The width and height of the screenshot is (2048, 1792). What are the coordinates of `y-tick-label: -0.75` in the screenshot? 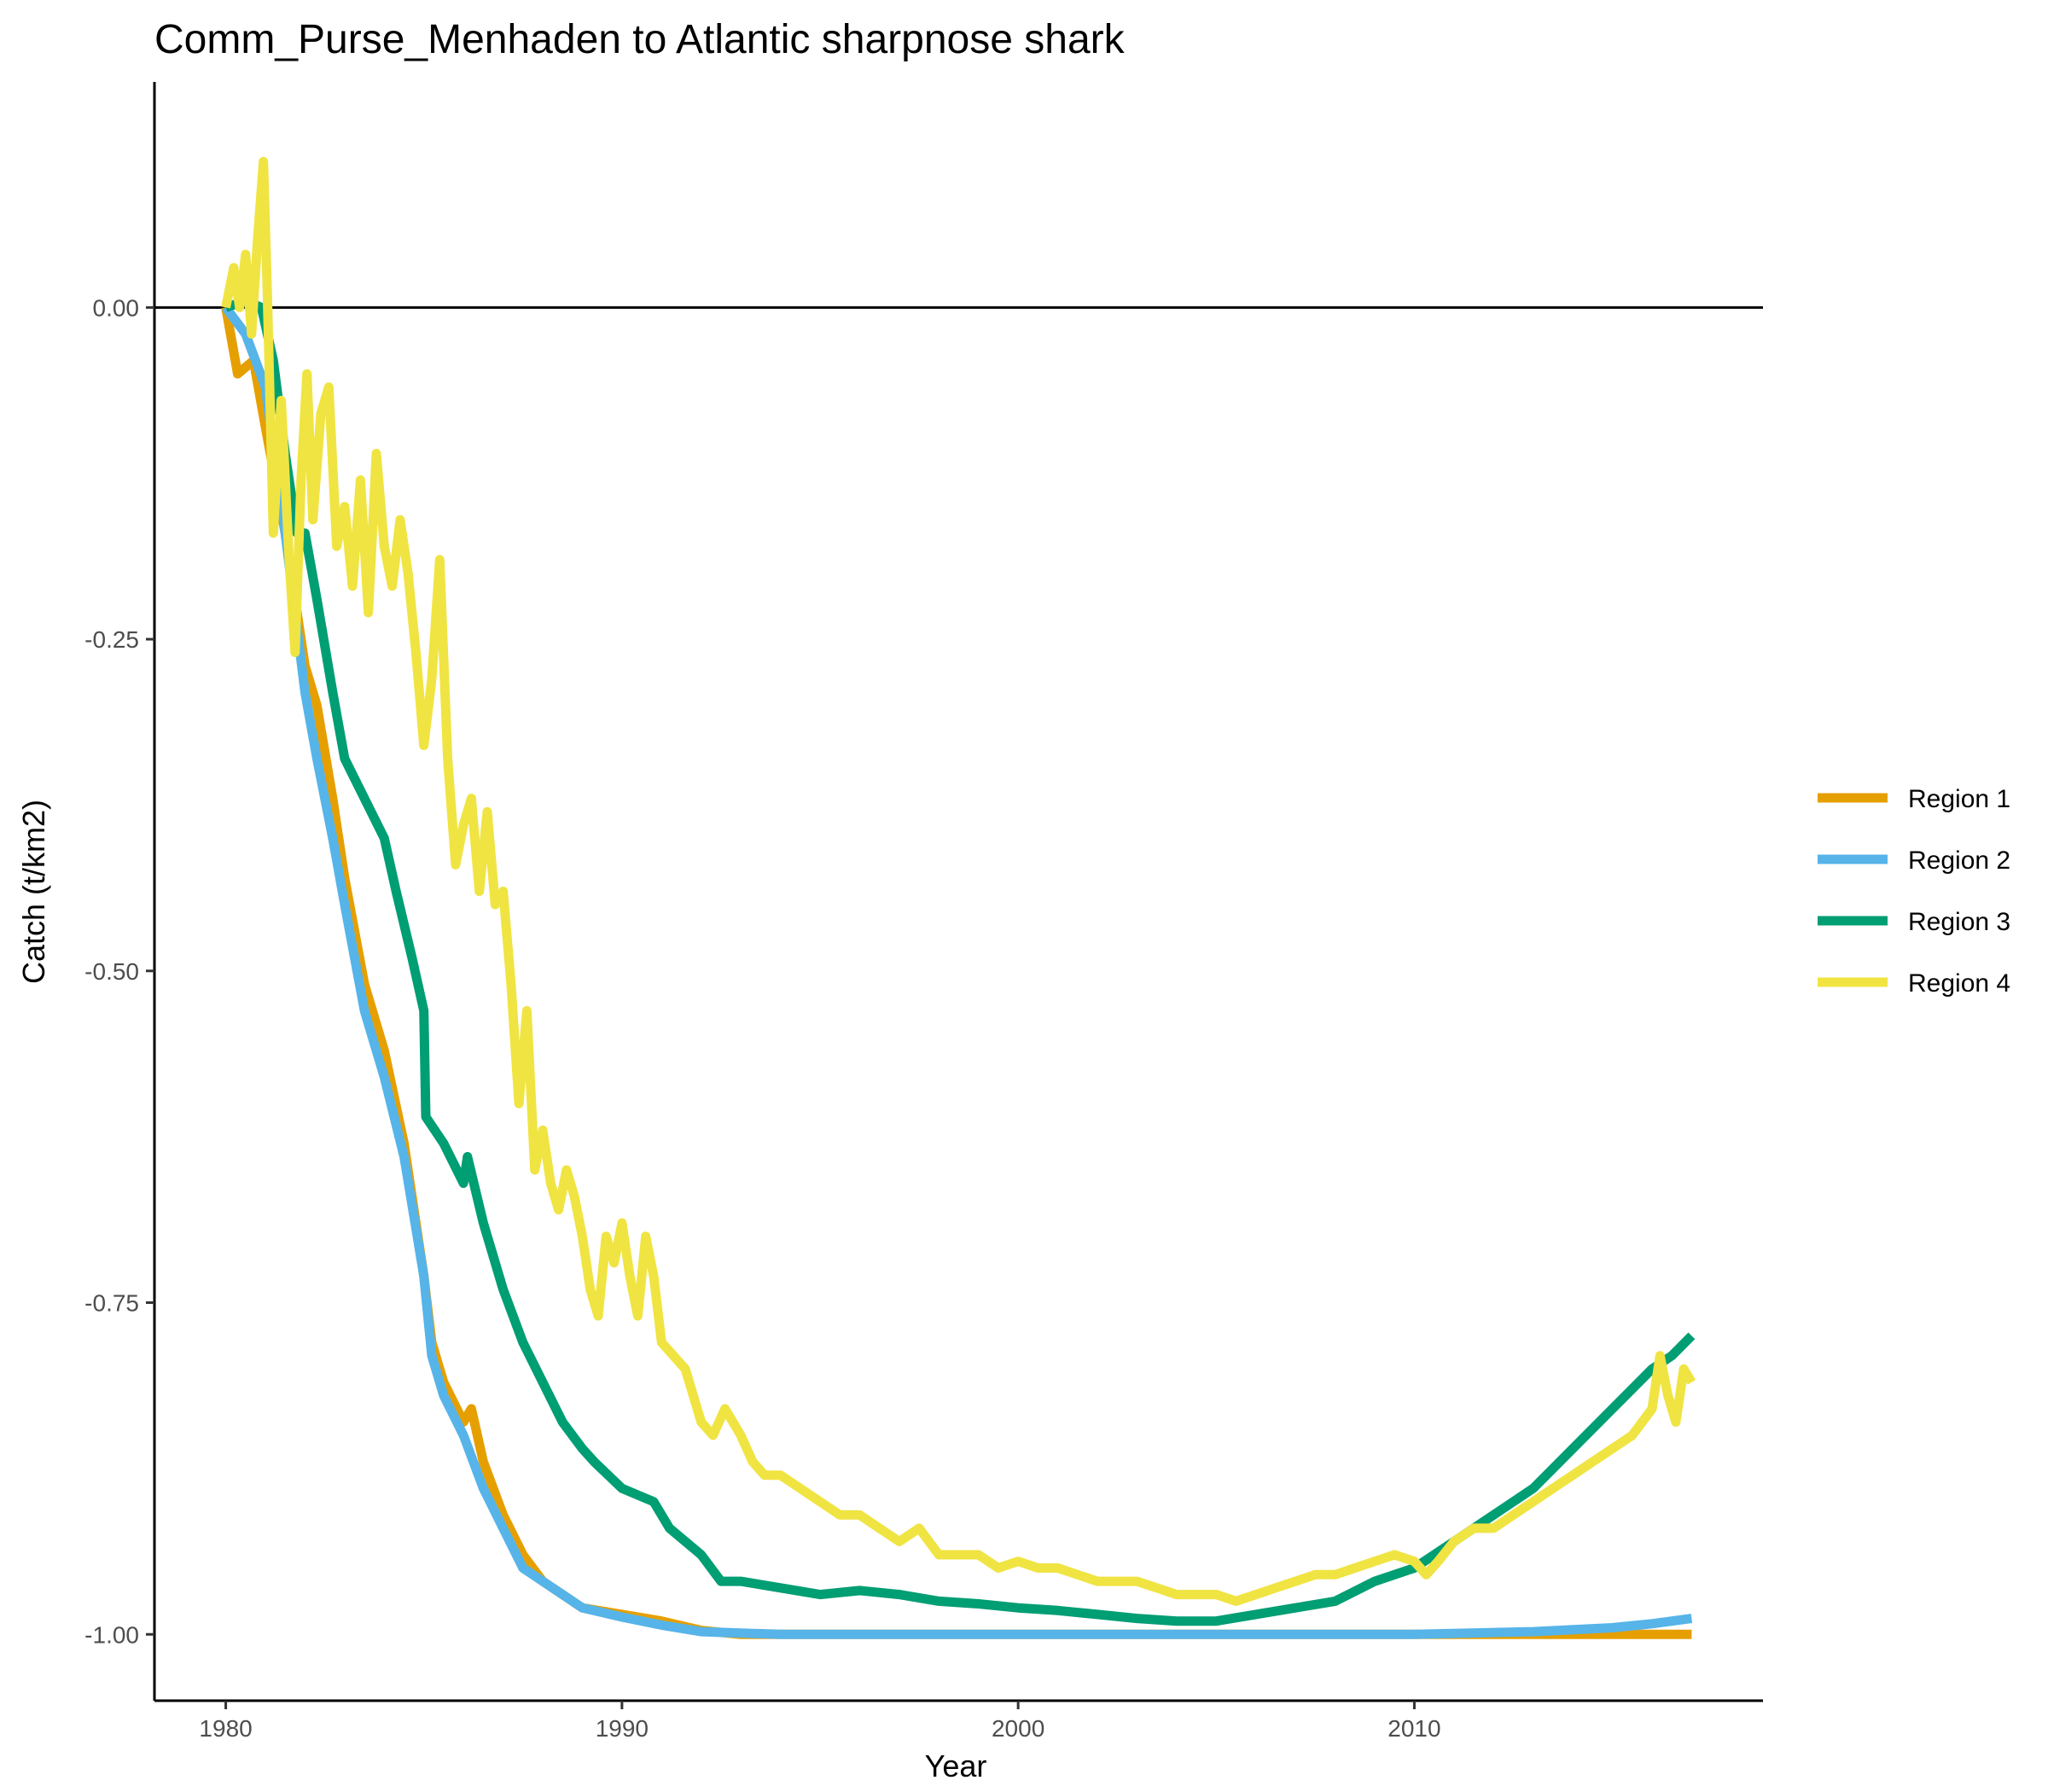 It's located at (112, 1303).